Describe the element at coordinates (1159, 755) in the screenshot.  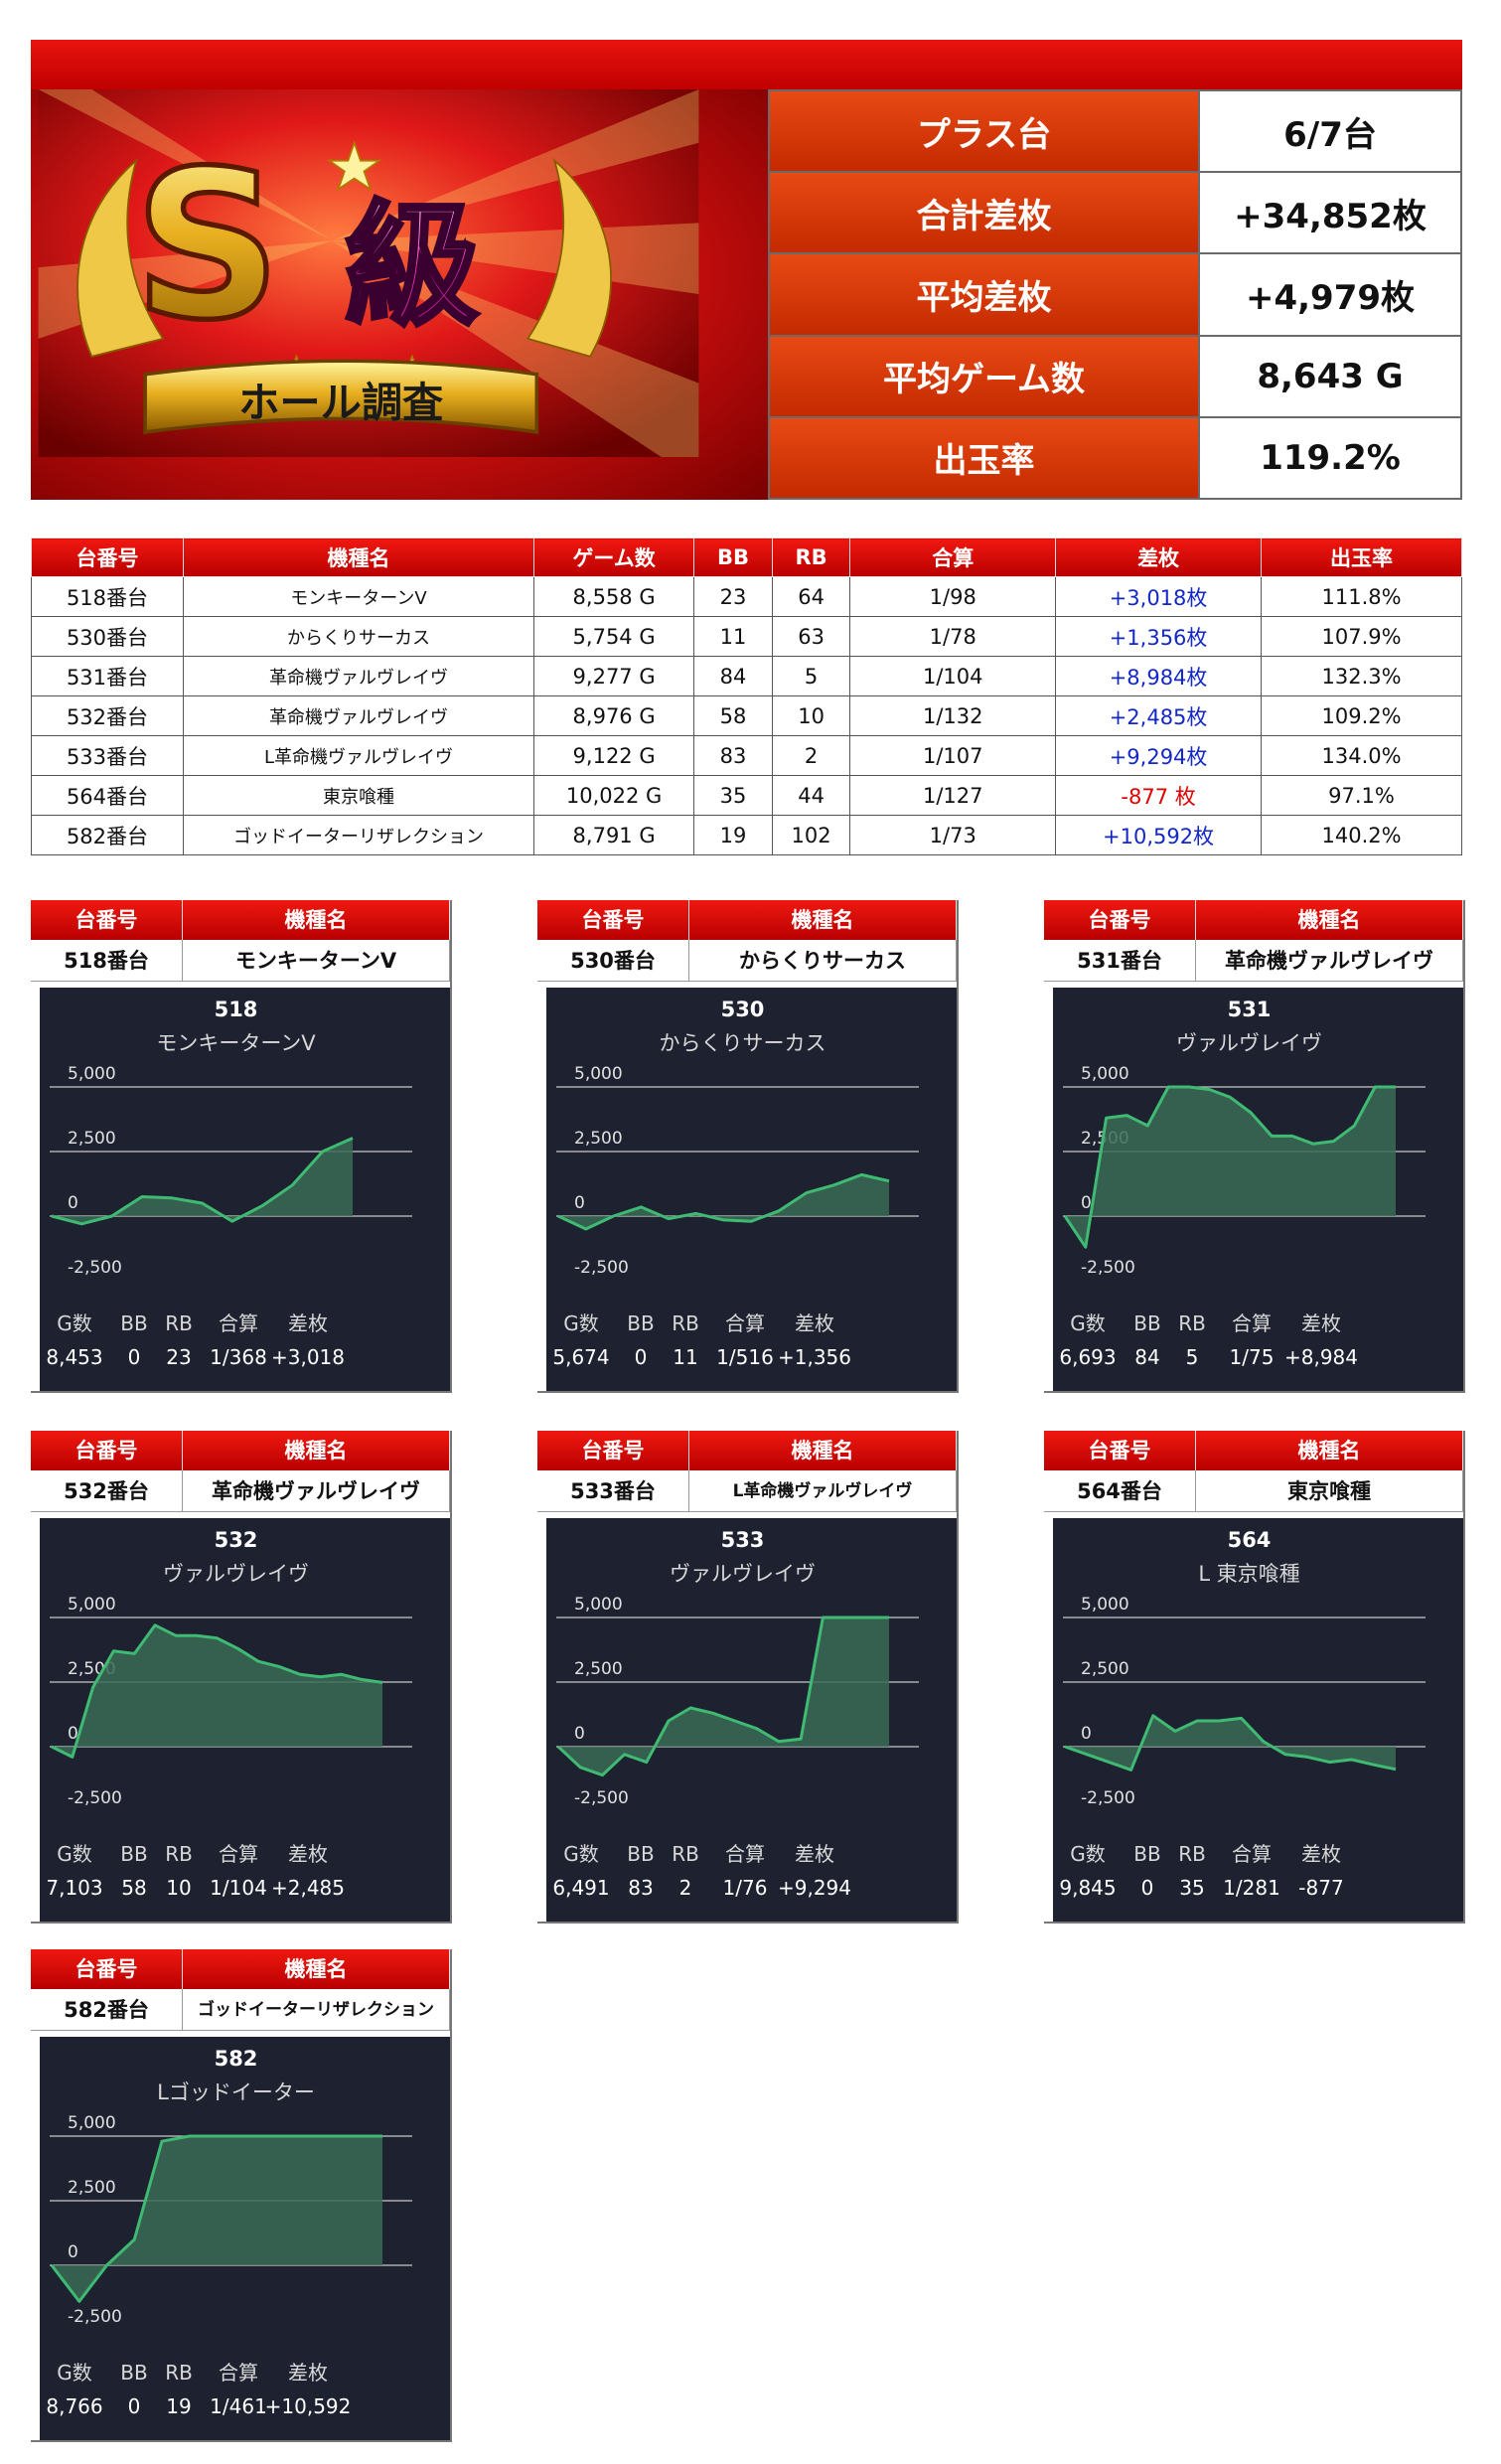
I see `diff-cell: +9,294枚` at that location.